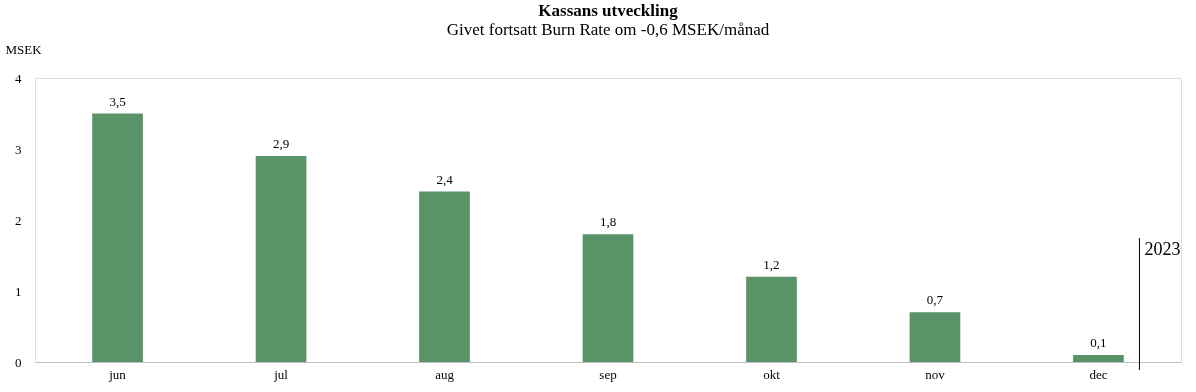 This screenshot has width=1196, height=392. Describe the element at coordinates (281, 144) in the screenshot. I see `data-label: 2,9` at that location.